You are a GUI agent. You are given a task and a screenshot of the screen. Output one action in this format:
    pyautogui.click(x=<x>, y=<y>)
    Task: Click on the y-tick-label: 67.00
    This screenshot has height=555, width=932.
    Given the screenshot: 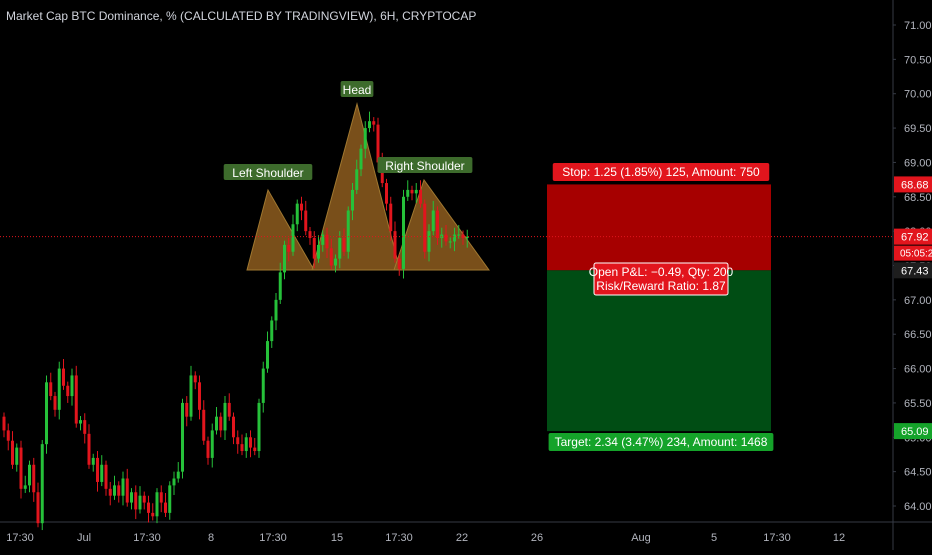 What is the action you would take?
    pyautogui.click(x=918, y=301)
    